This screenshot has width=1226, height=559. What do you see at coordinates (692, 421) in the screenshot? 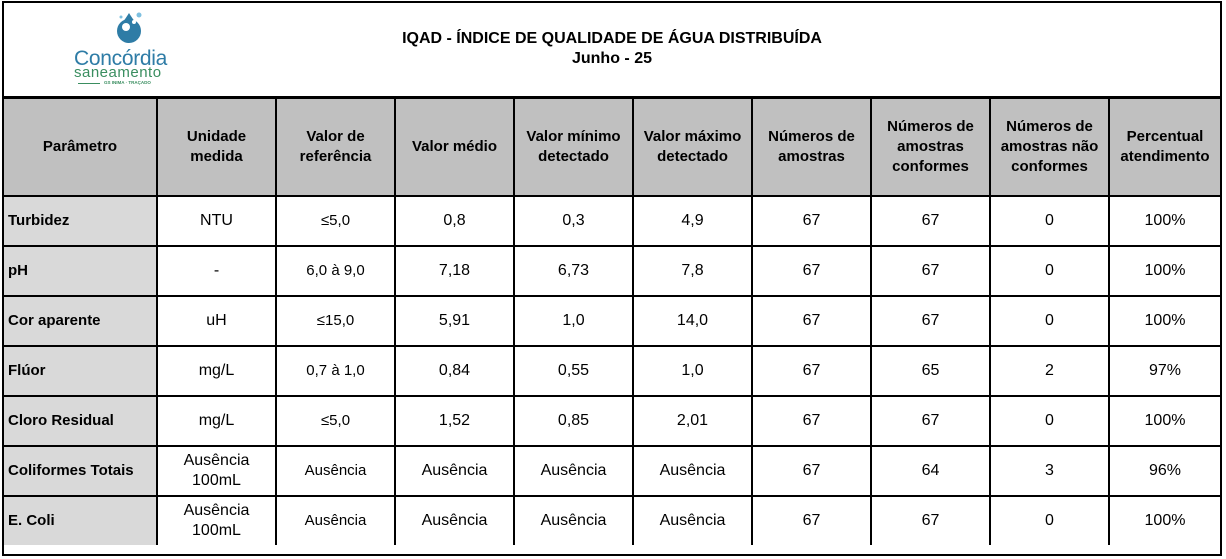
I see `max-value-cell: 2,01` at bounding box center [692, 421].